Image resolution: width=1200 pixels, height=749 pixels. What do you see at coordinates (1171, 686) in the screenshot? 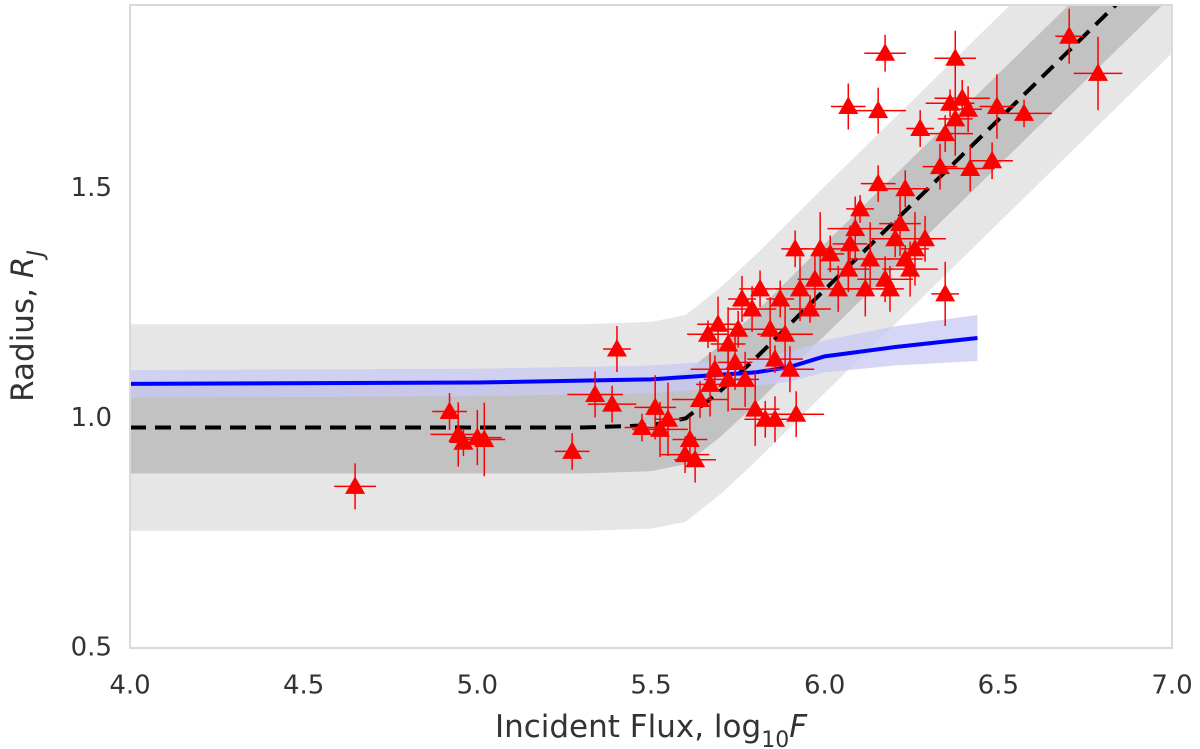
I see `x-tick-label: 7.0` at bounding box center [1171, 686].